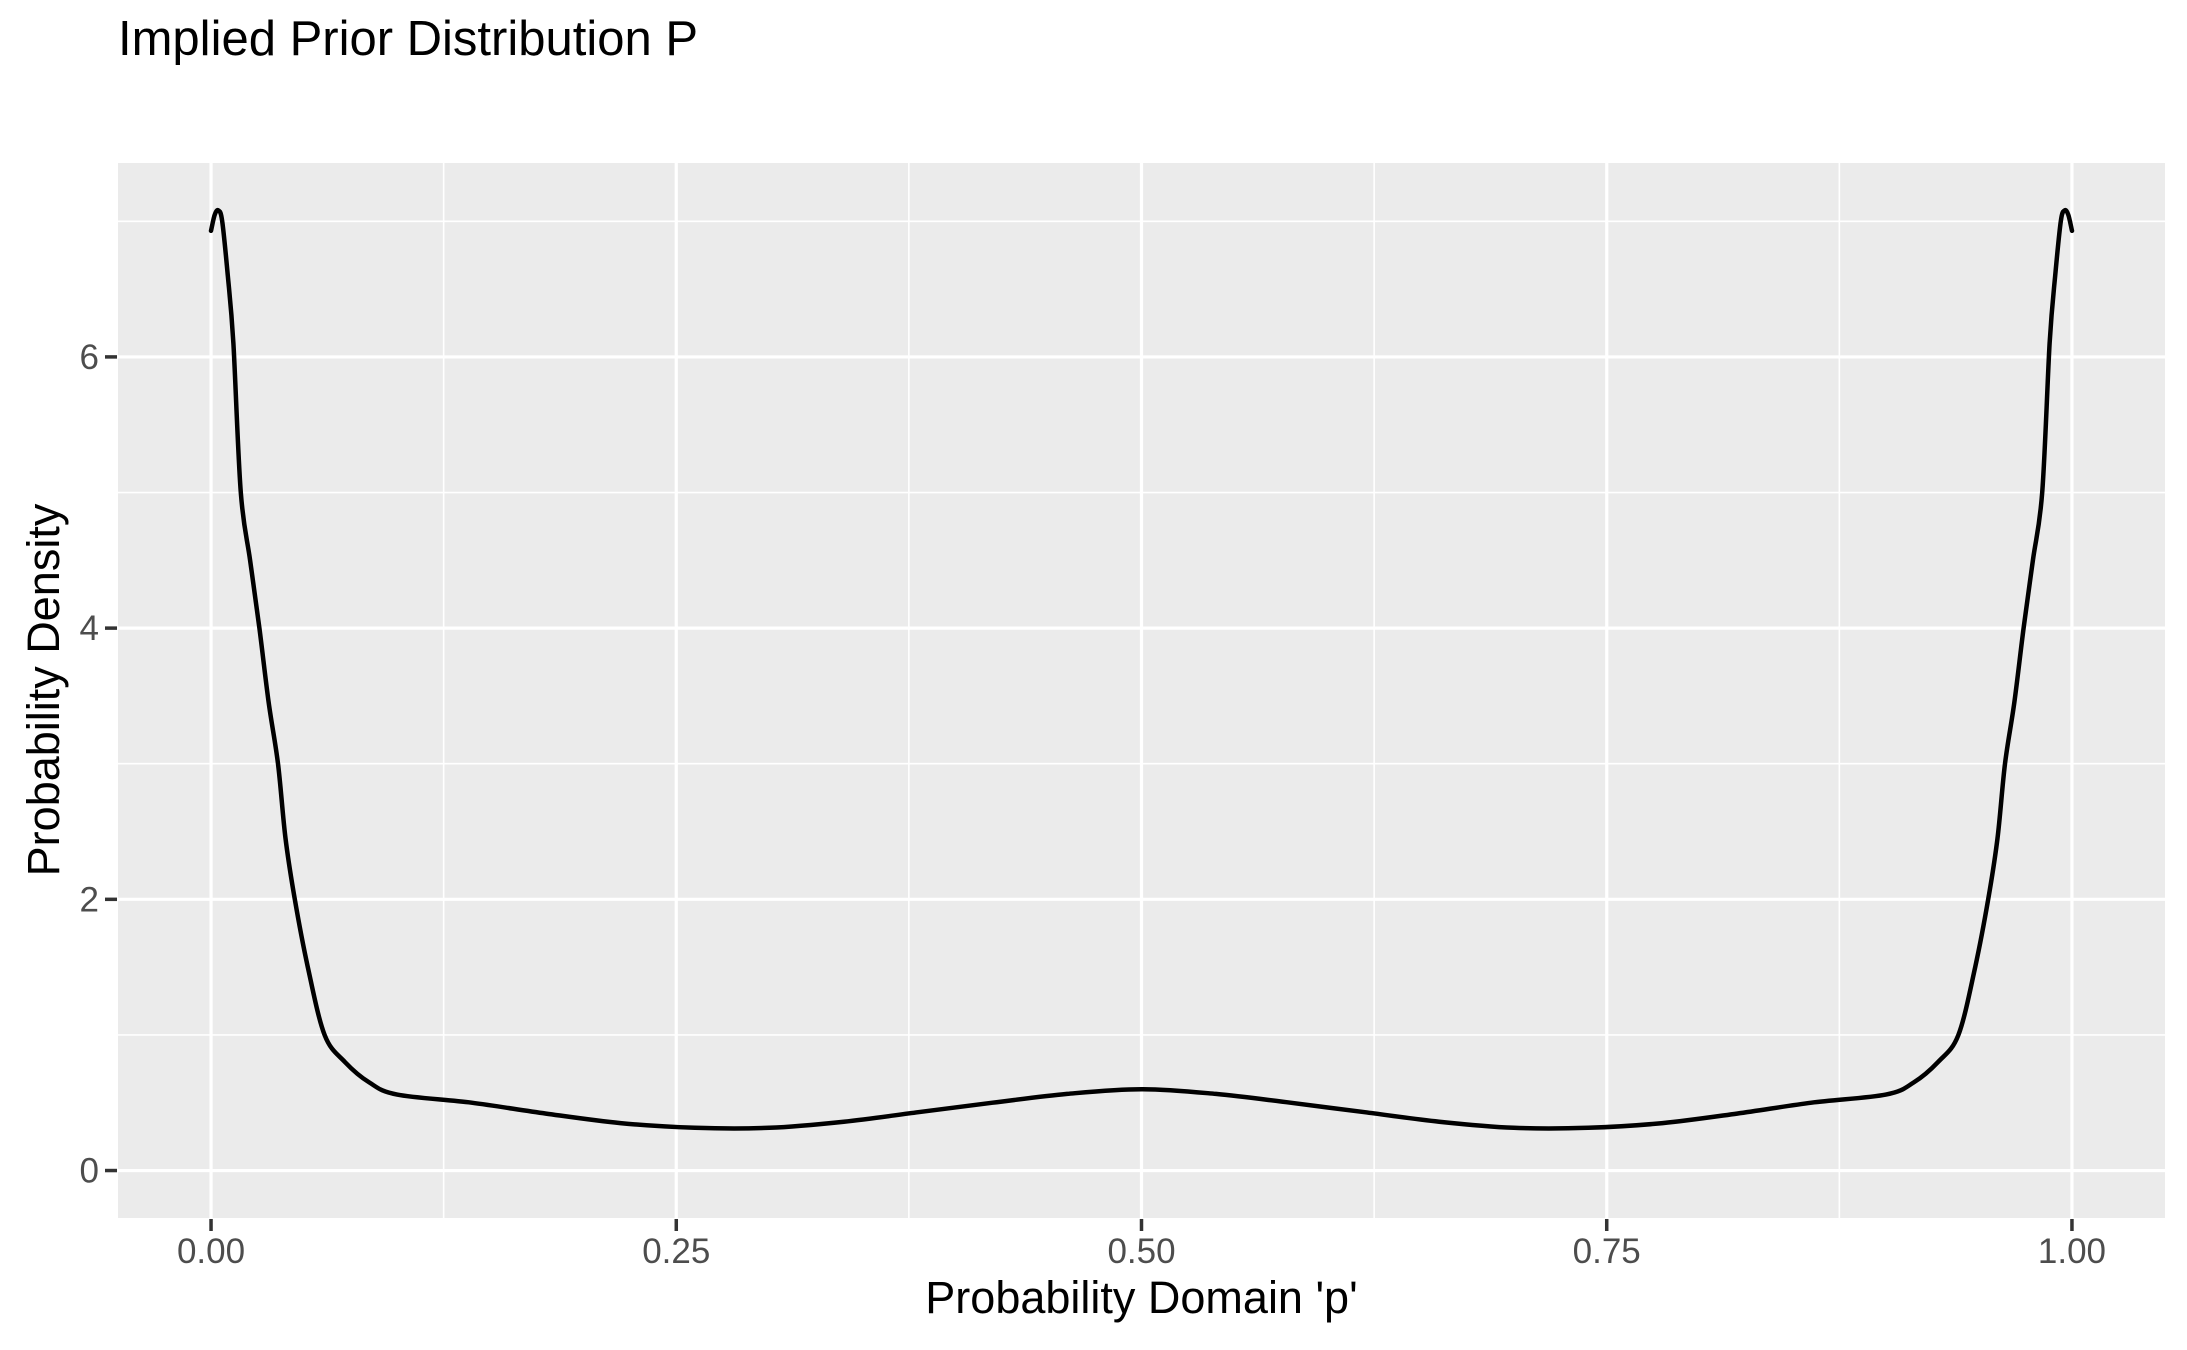 The image size is (2187, 1350). Describe the element at coordinates (1141, 1251) in the screenshot. I see `x-tick-label: 0.50` at that location.